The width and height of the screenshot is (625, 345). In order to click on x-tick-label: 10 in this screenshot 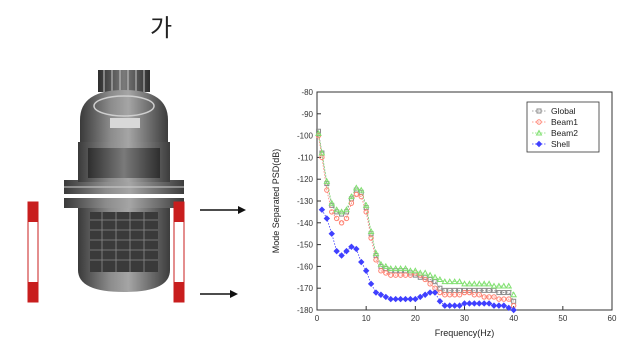, I will do `click(366, 318)`.